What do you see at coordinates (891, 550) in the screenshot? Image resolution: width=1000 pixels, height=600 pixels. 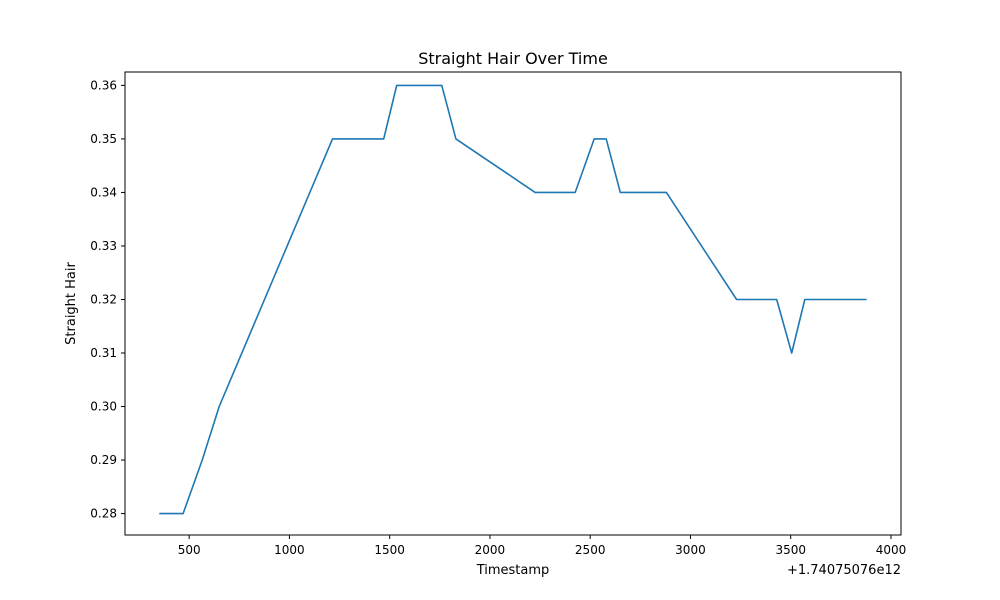 I see `x-tick-label: 4000` at bounding box center [891, 550].